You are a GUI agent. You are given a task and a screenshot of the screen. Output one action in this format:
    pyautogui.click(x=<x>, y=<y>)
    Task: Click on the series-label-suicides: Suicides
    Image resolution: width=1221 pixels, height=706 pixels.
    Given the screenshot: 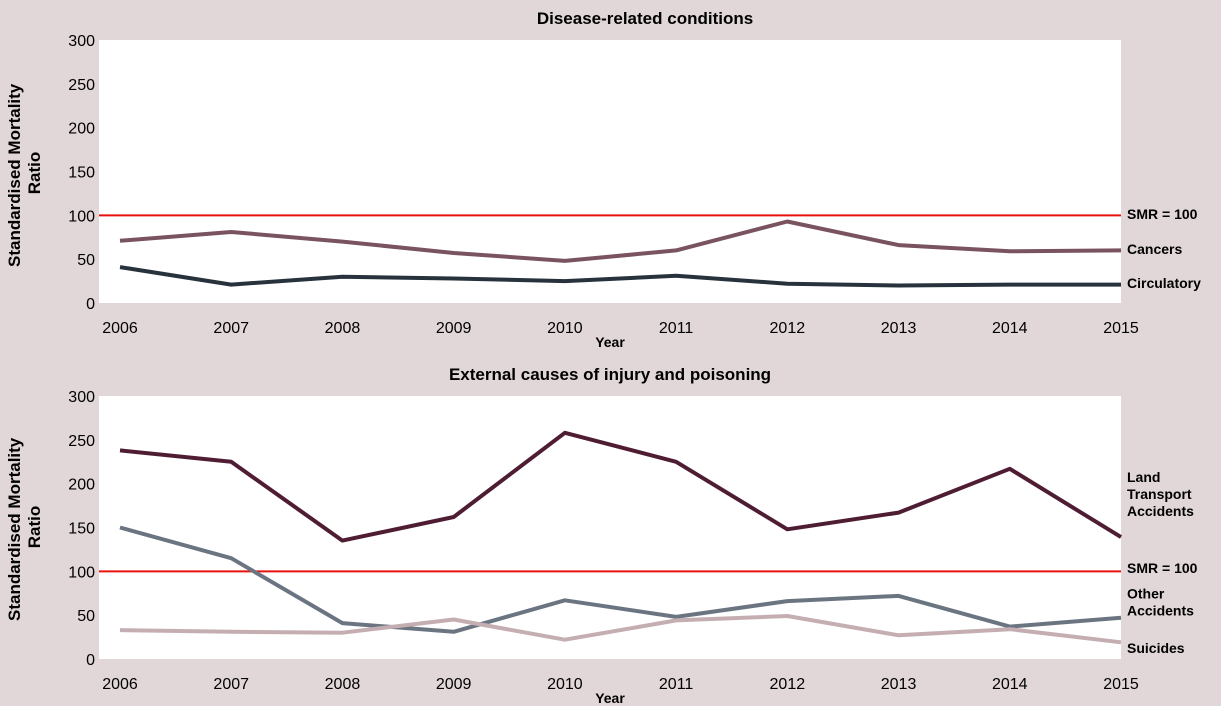 What is the action you would take?
    pyautogui.click(x=1156, y=648)
    